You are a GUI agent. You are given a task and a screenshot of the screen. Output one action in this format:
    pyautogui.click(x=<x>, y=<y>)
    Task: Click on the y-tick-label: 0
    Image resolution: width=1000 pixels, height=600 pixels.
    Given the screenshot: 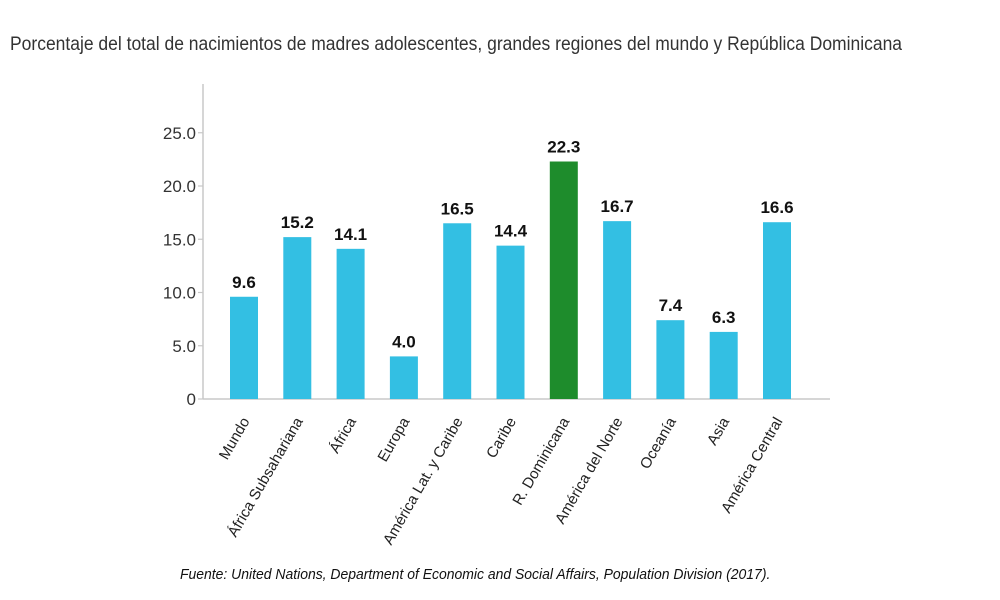 What is the action you would take?
    pyautogui.click(x=191, y=399)
    